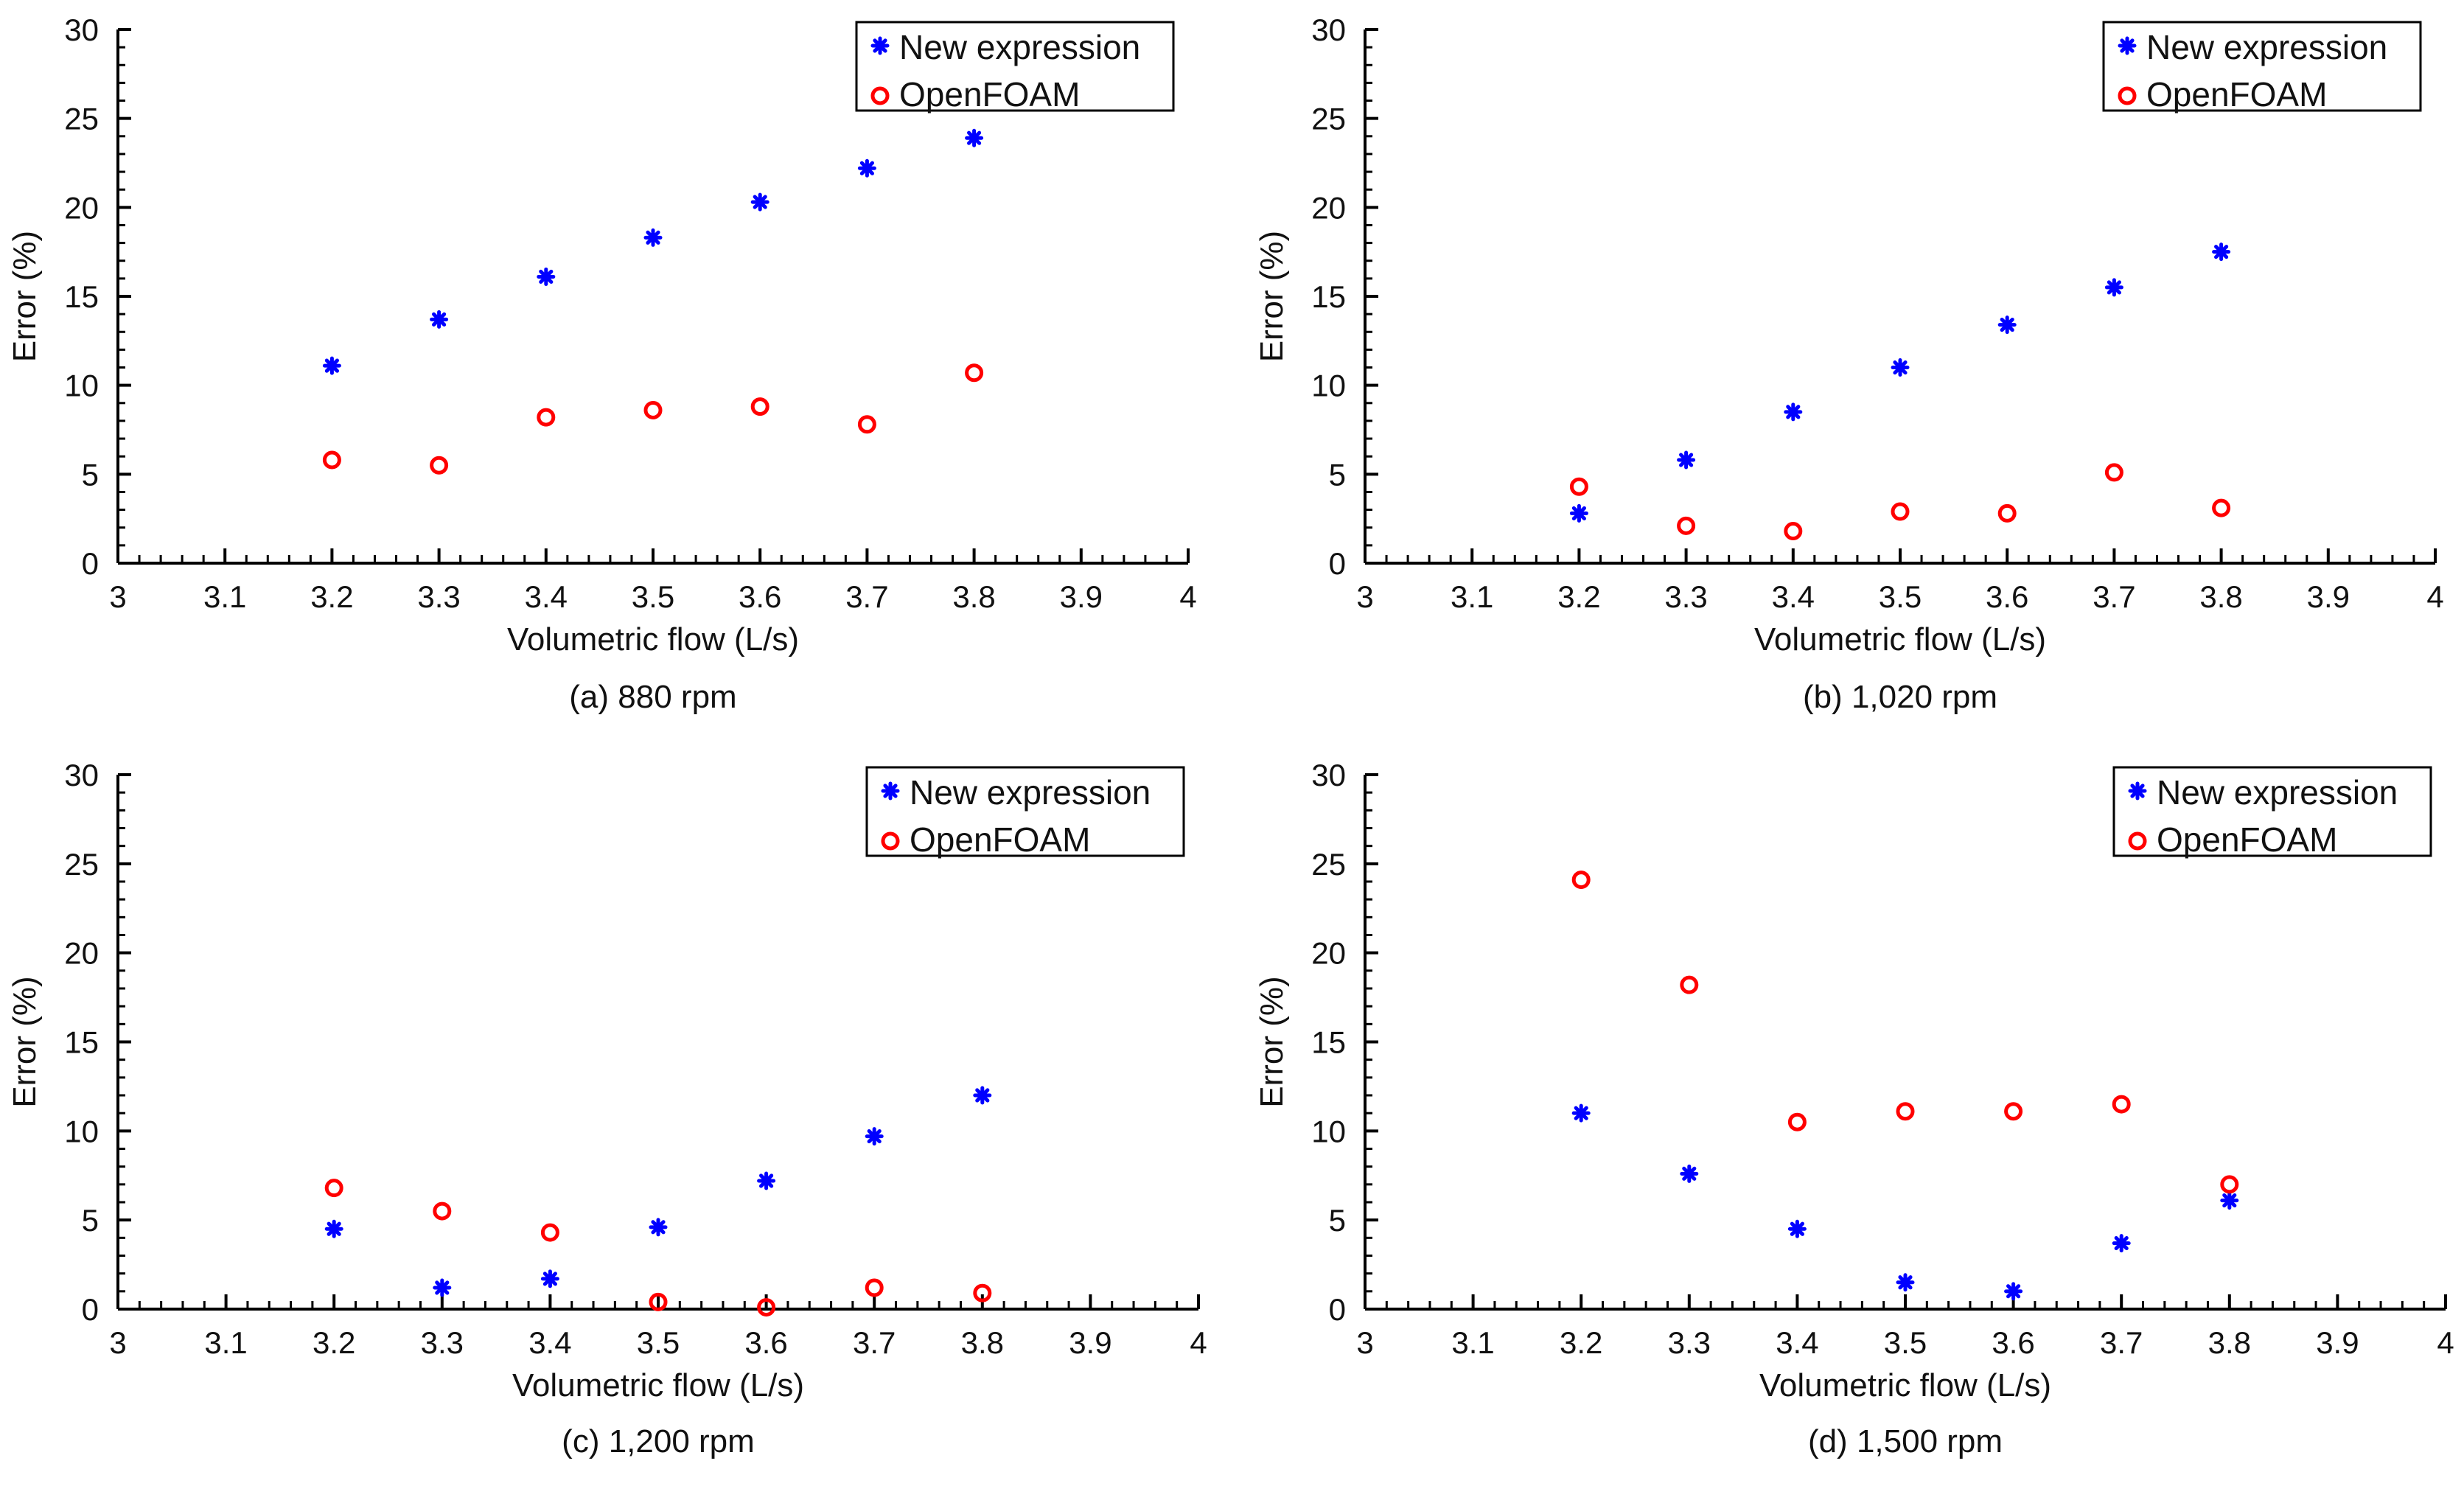  What do you see at coordinates (25, 1041) in the screenshot?
I see `y-axis-label: Error (%)` at bounding box center [25, 1041].